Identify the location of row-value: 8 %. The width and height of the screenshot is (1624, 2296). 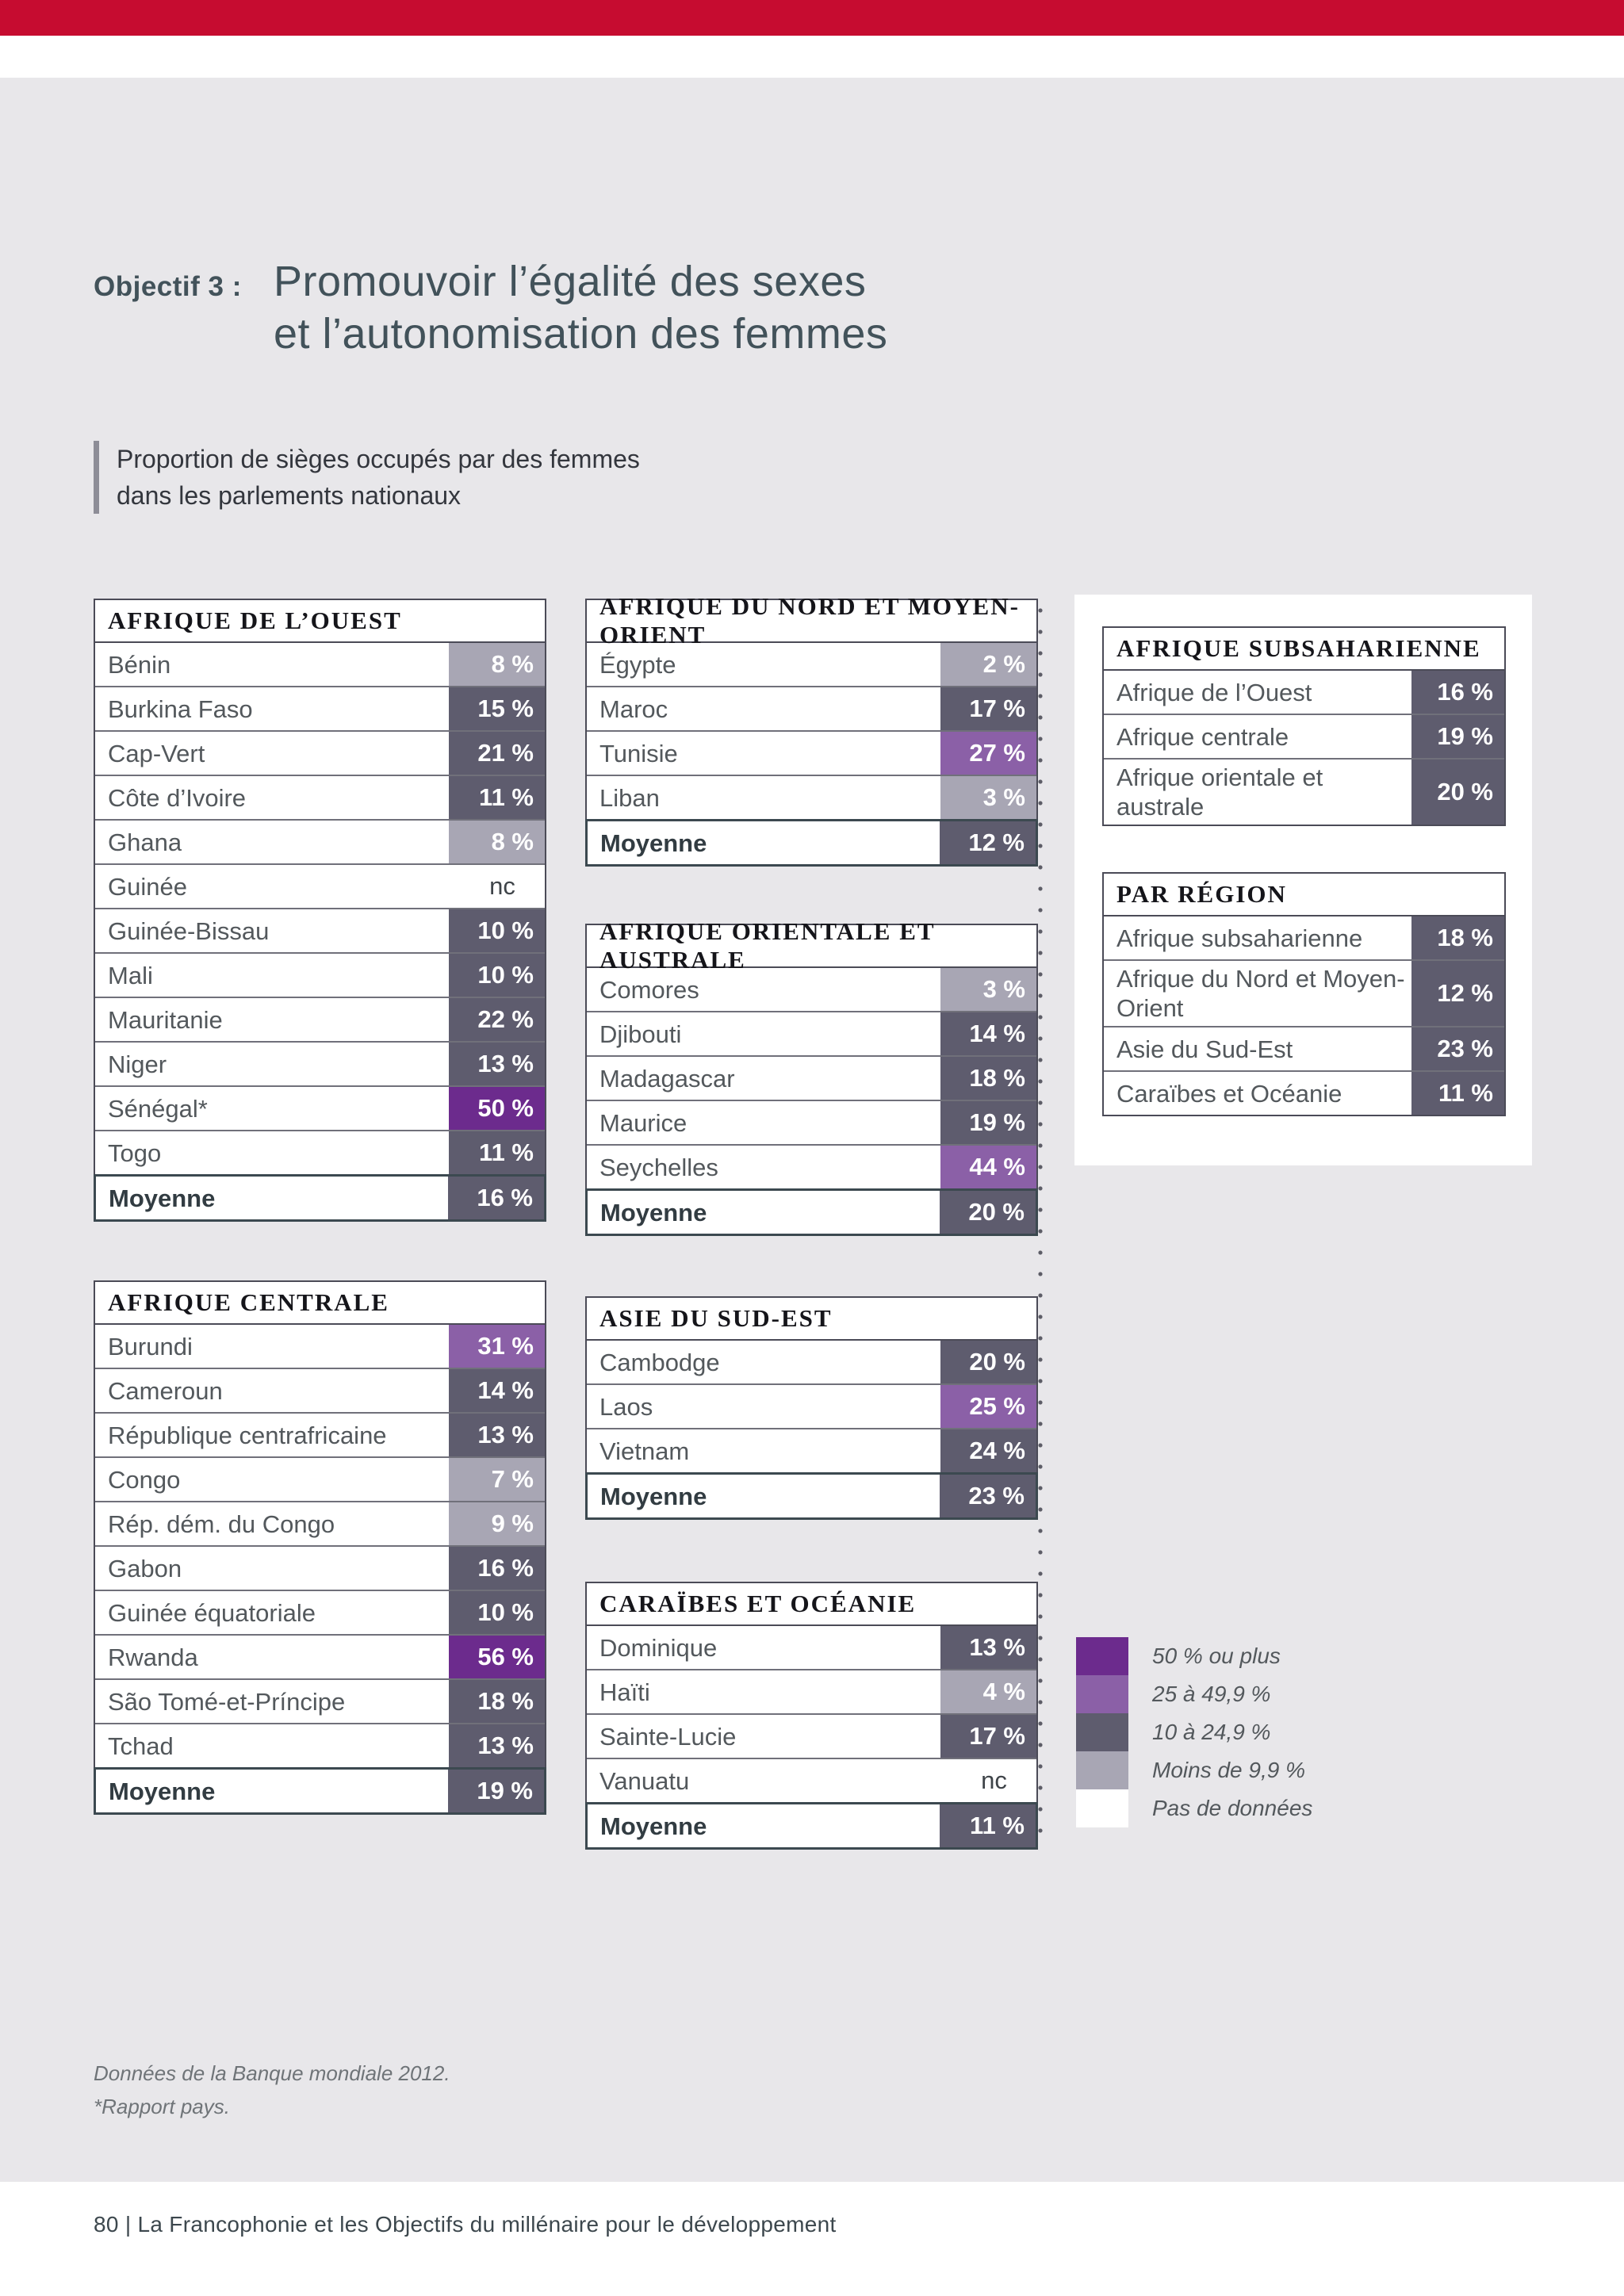
(497, 664).